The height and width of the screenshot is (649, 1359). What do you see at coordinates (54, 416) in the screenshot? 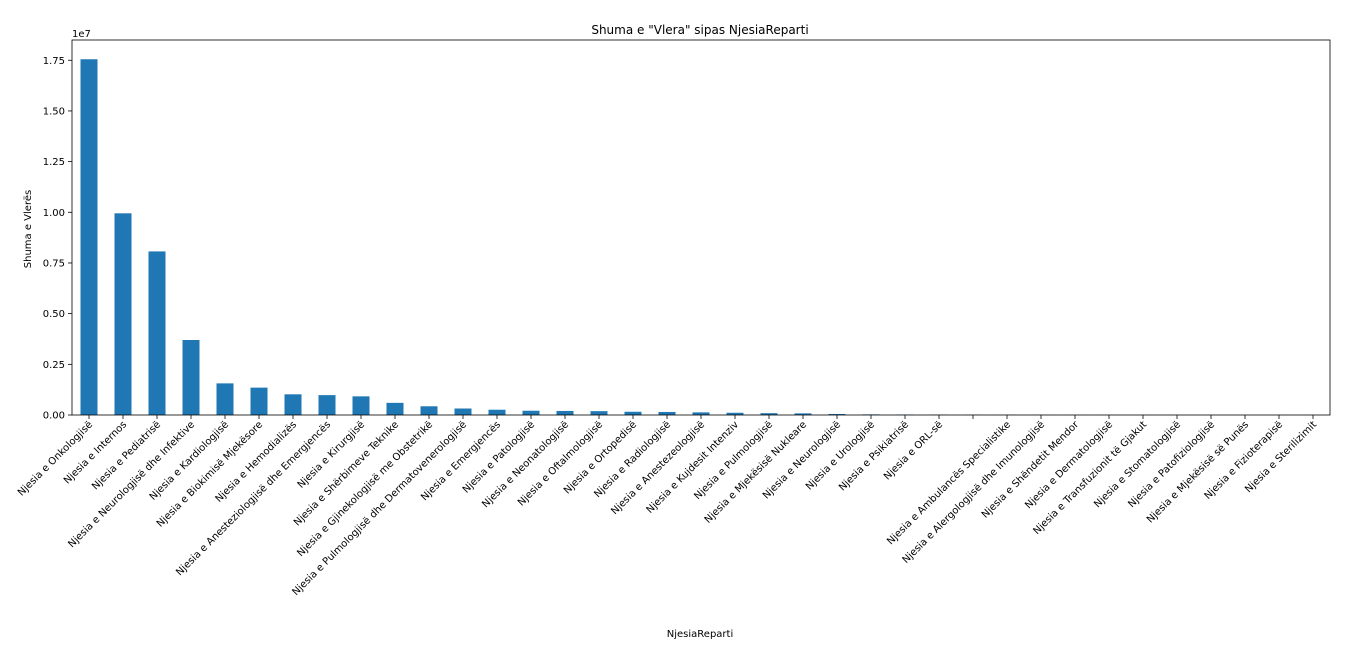
I see `y-tick-label: 0.00` at bounding box center [54, 416].